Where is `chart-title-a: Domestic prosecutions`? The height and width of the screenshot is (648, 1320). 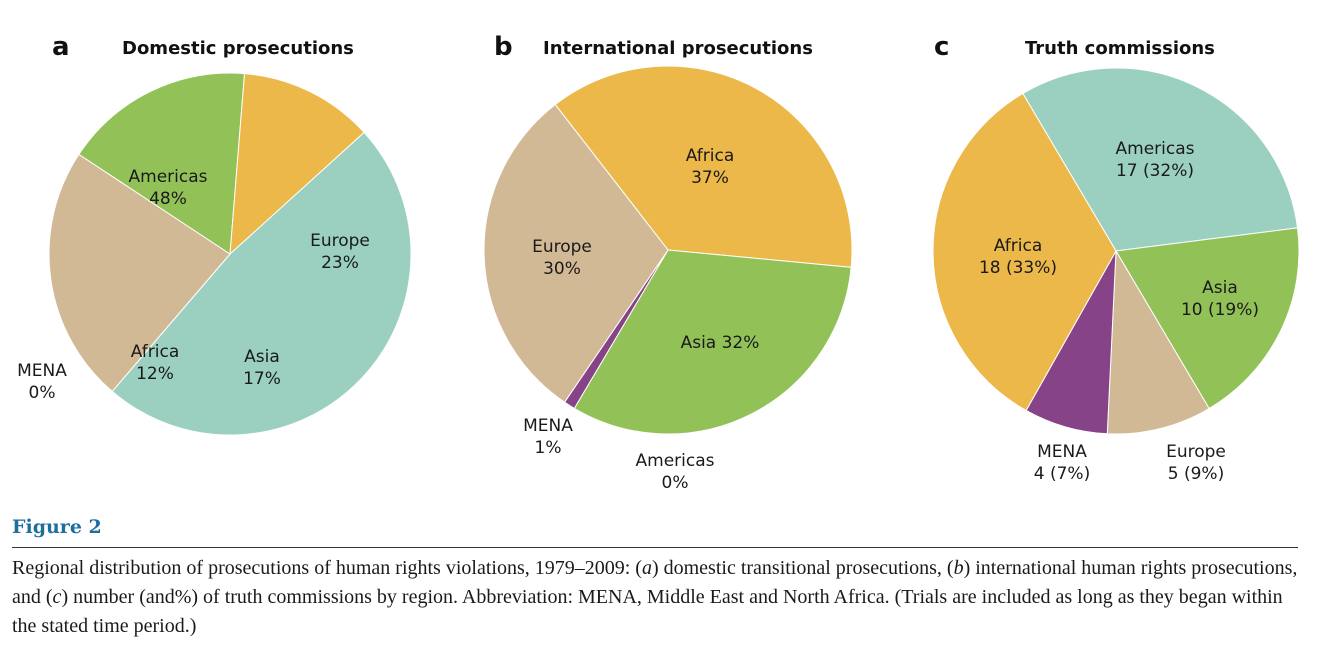 chart-title-a: Domestic prosecutions is located at coordinates (238, 48).